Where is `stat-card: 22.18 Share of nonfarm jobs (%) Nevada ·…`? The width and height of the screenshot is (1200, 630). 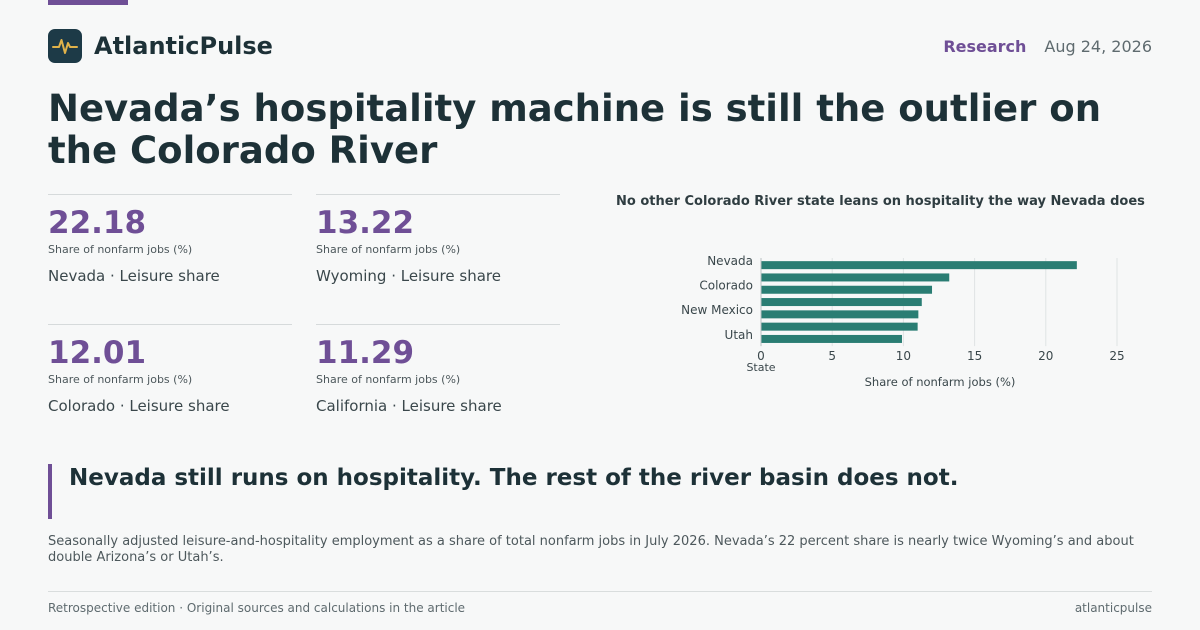 stat-card: 22.18 Share of nonfarm jobs (%) Nevada ·… is located at coordinates (170, 239).